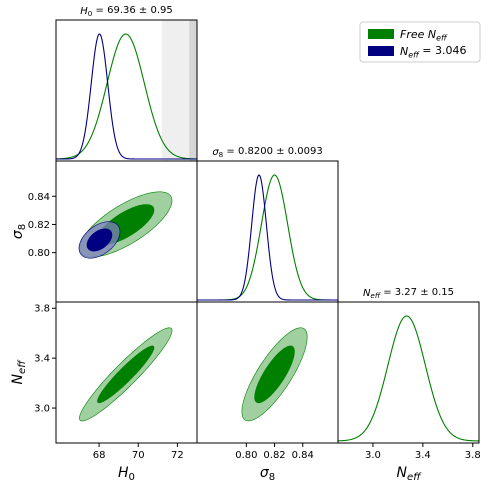 This screenshot has width=491, height=490. What do you see at coordinates (42, 309) in the screenshot?
I see `y-tick-label: 3.8` at bounding box center [42, 309].